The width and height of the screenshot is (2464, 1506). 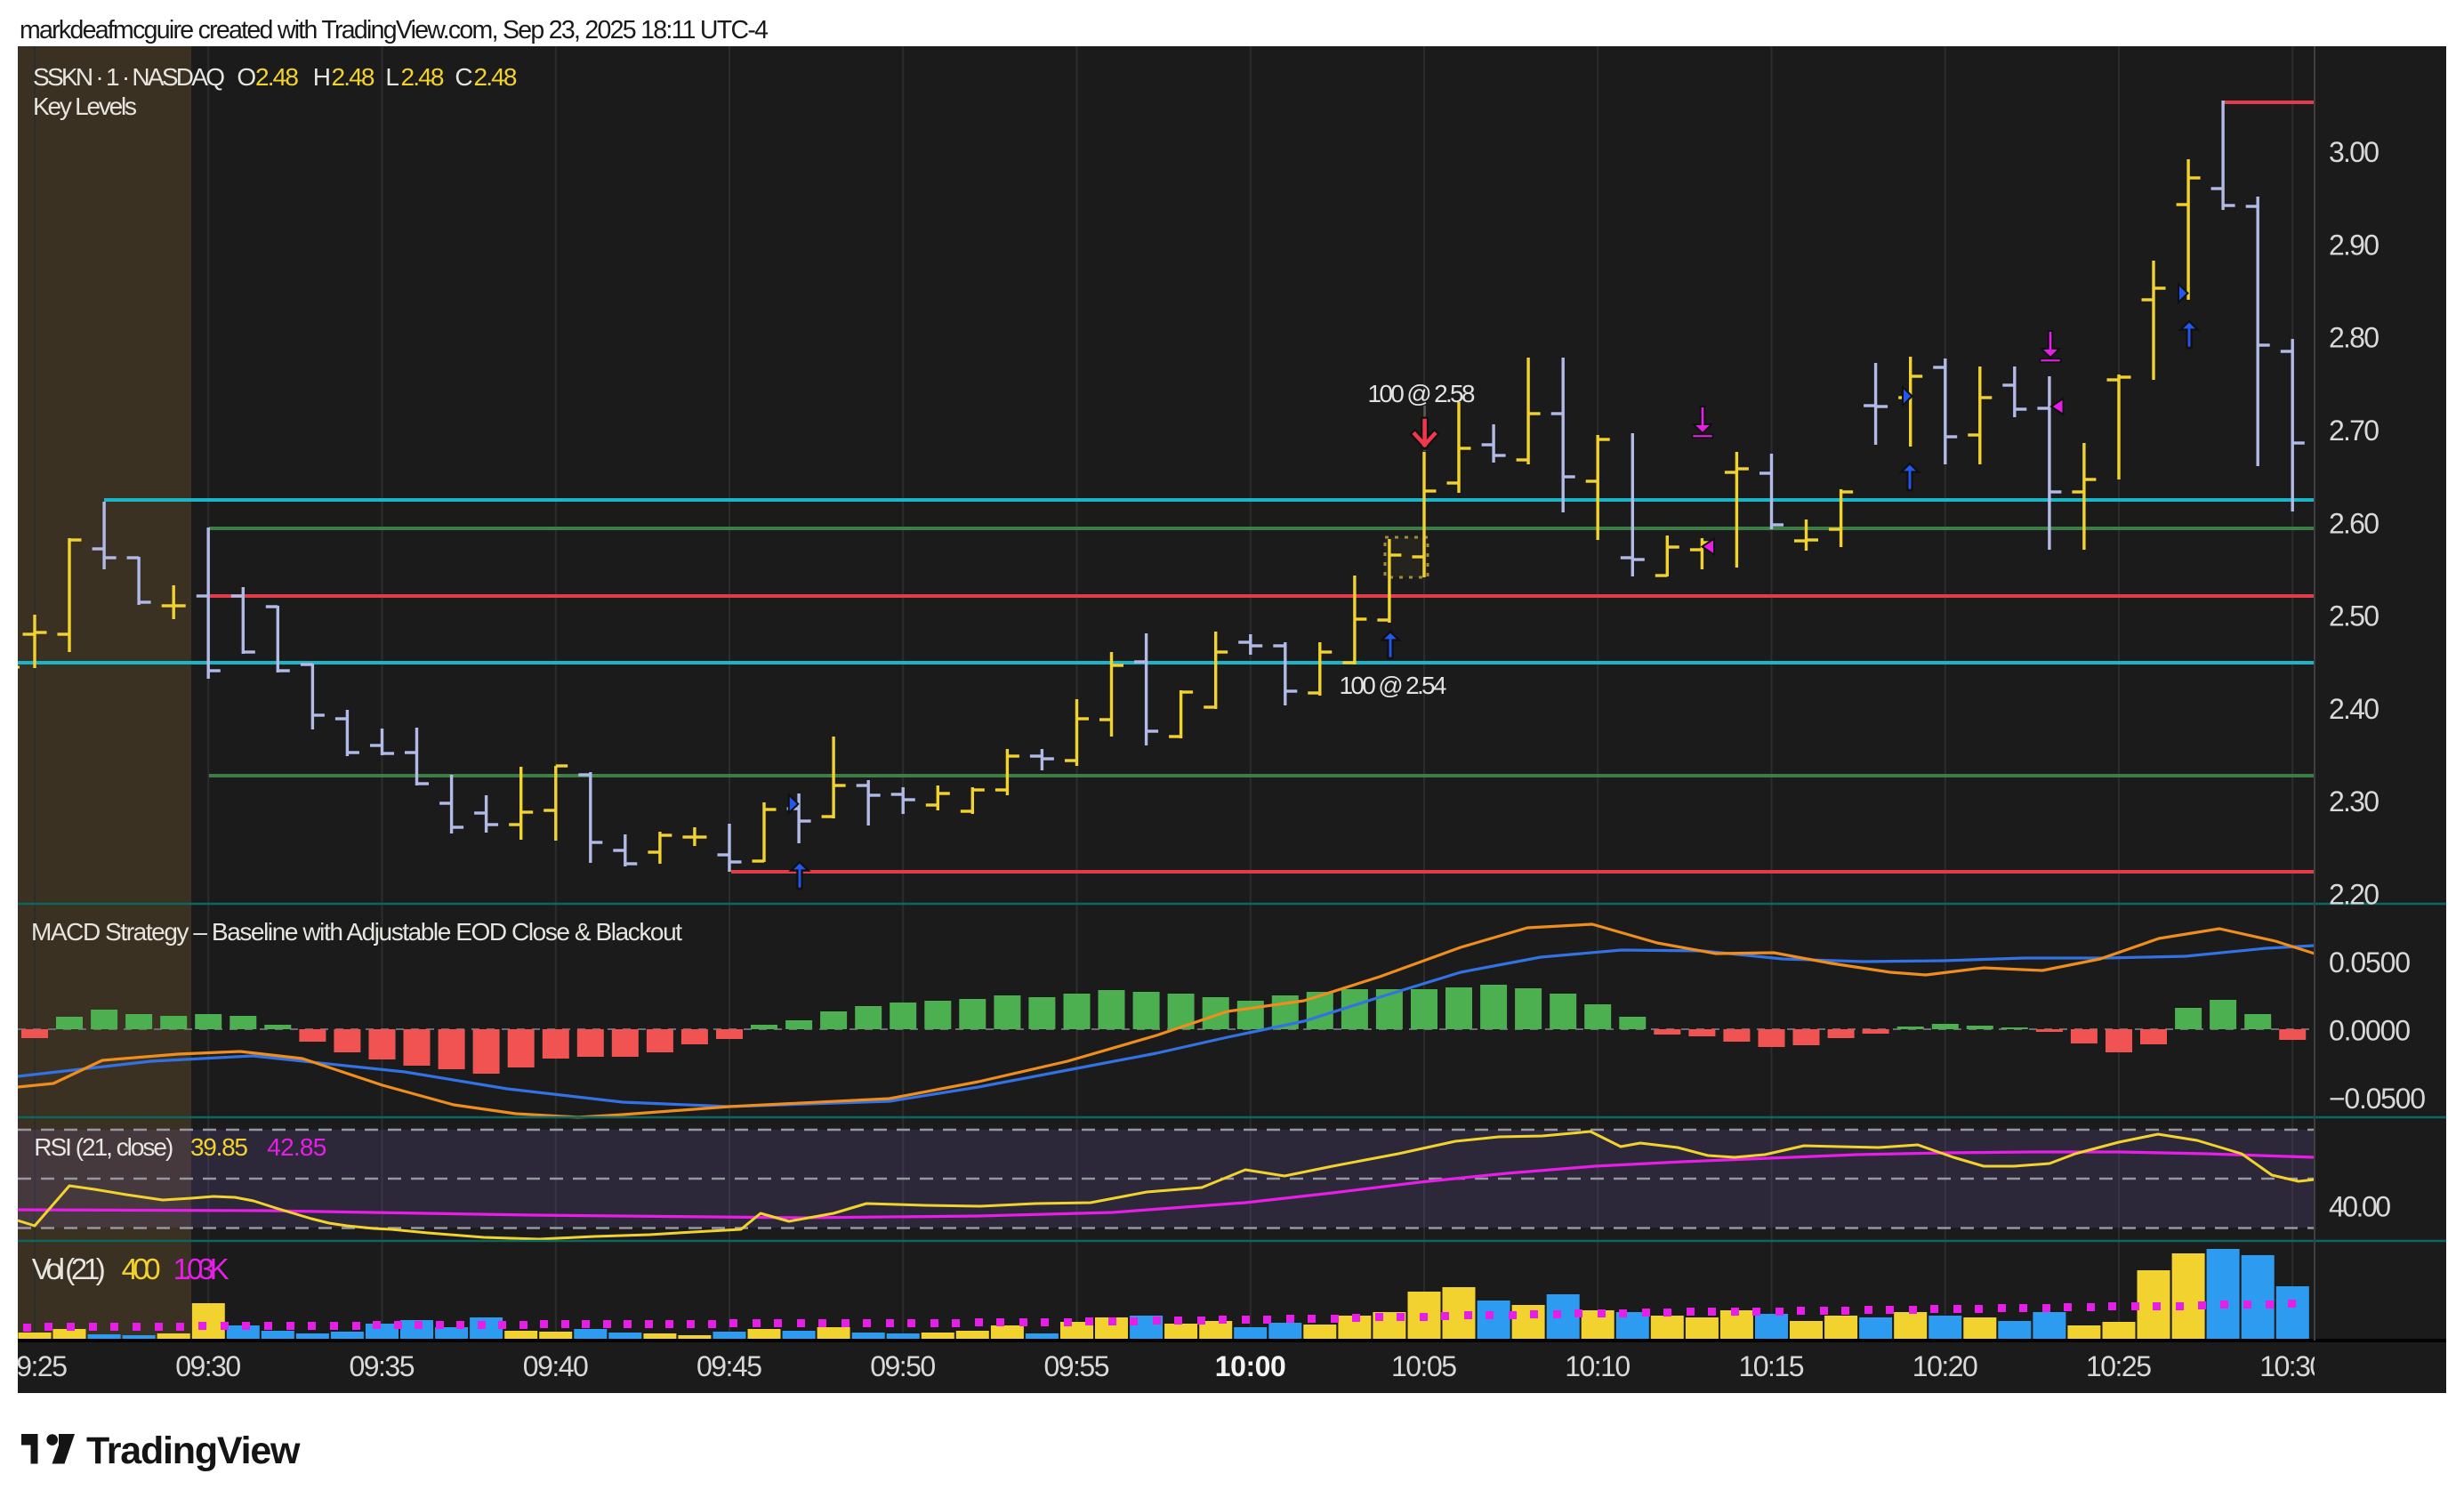 What do you see at coordinates (903, 1366) in the screenshot?
I see `svg-text: 09:50` at bounding box center [903, 1366].